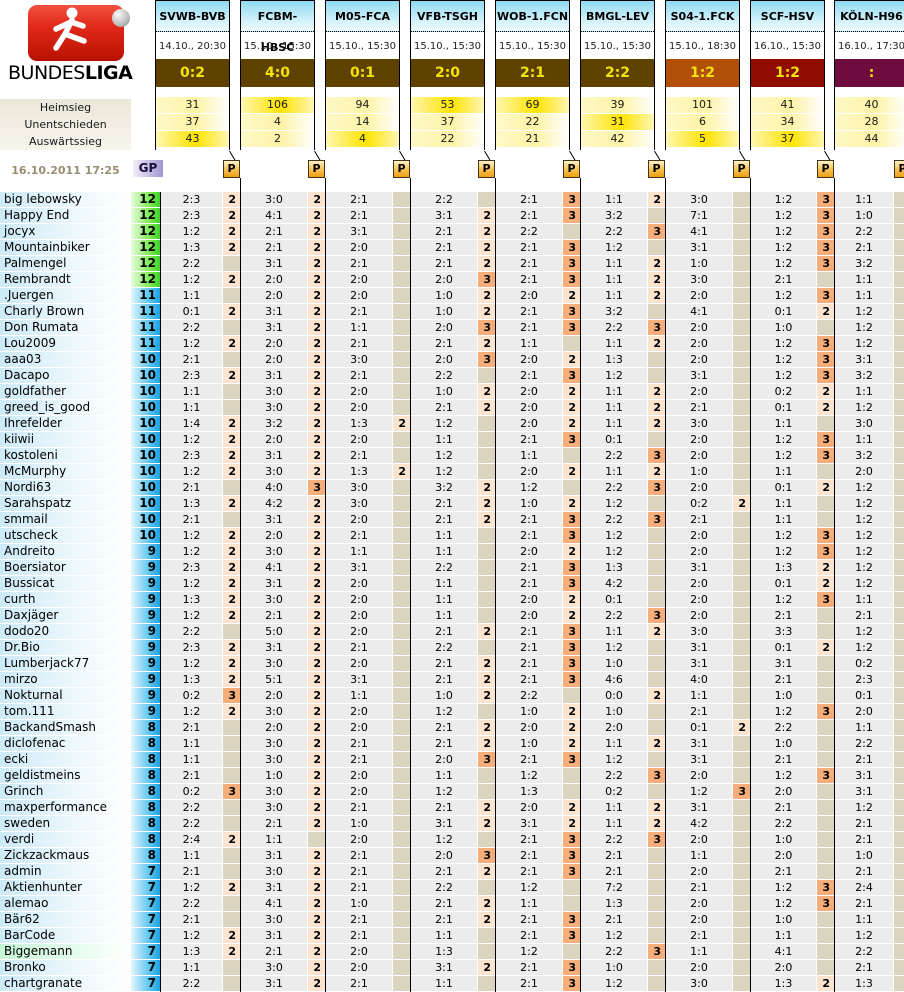 The height and width of the screenshot is (992, 904). I want to click on player-name: greed_is_good, so click(65, 407).